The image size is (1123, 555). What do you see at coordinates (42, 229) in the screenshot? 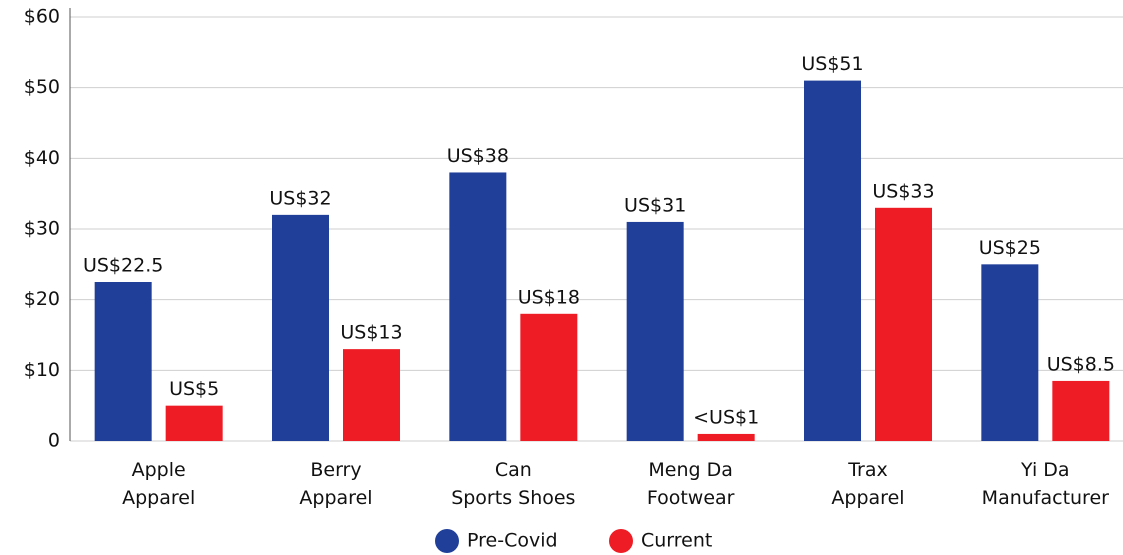
I see `y-tick-label: $30` at bounding box center [42, 229].